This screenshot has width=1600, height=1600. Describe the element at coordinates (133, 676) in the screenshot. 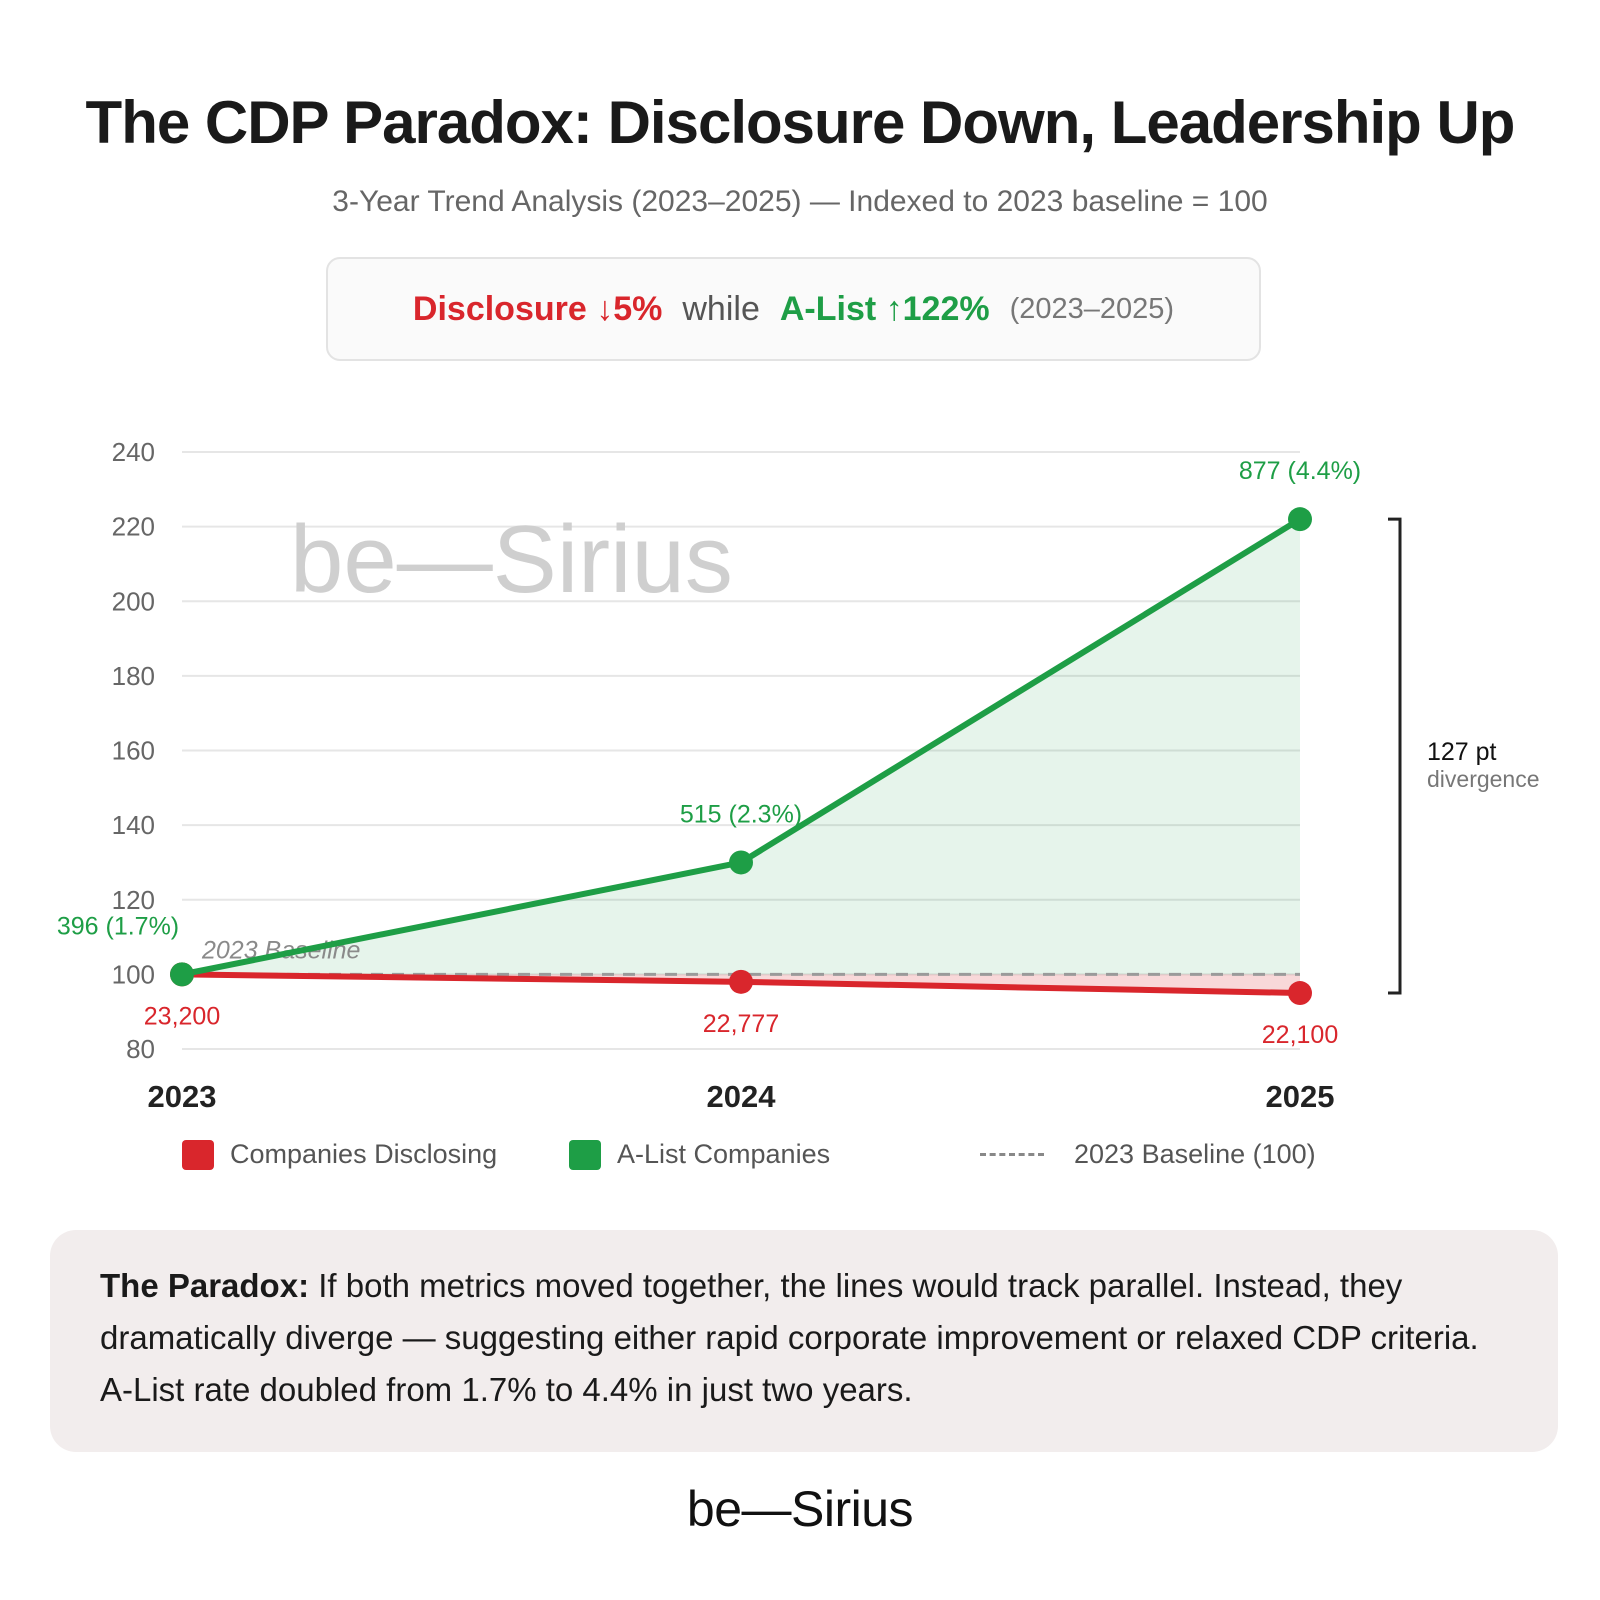

I see `y-tick-label: 180` at that location.